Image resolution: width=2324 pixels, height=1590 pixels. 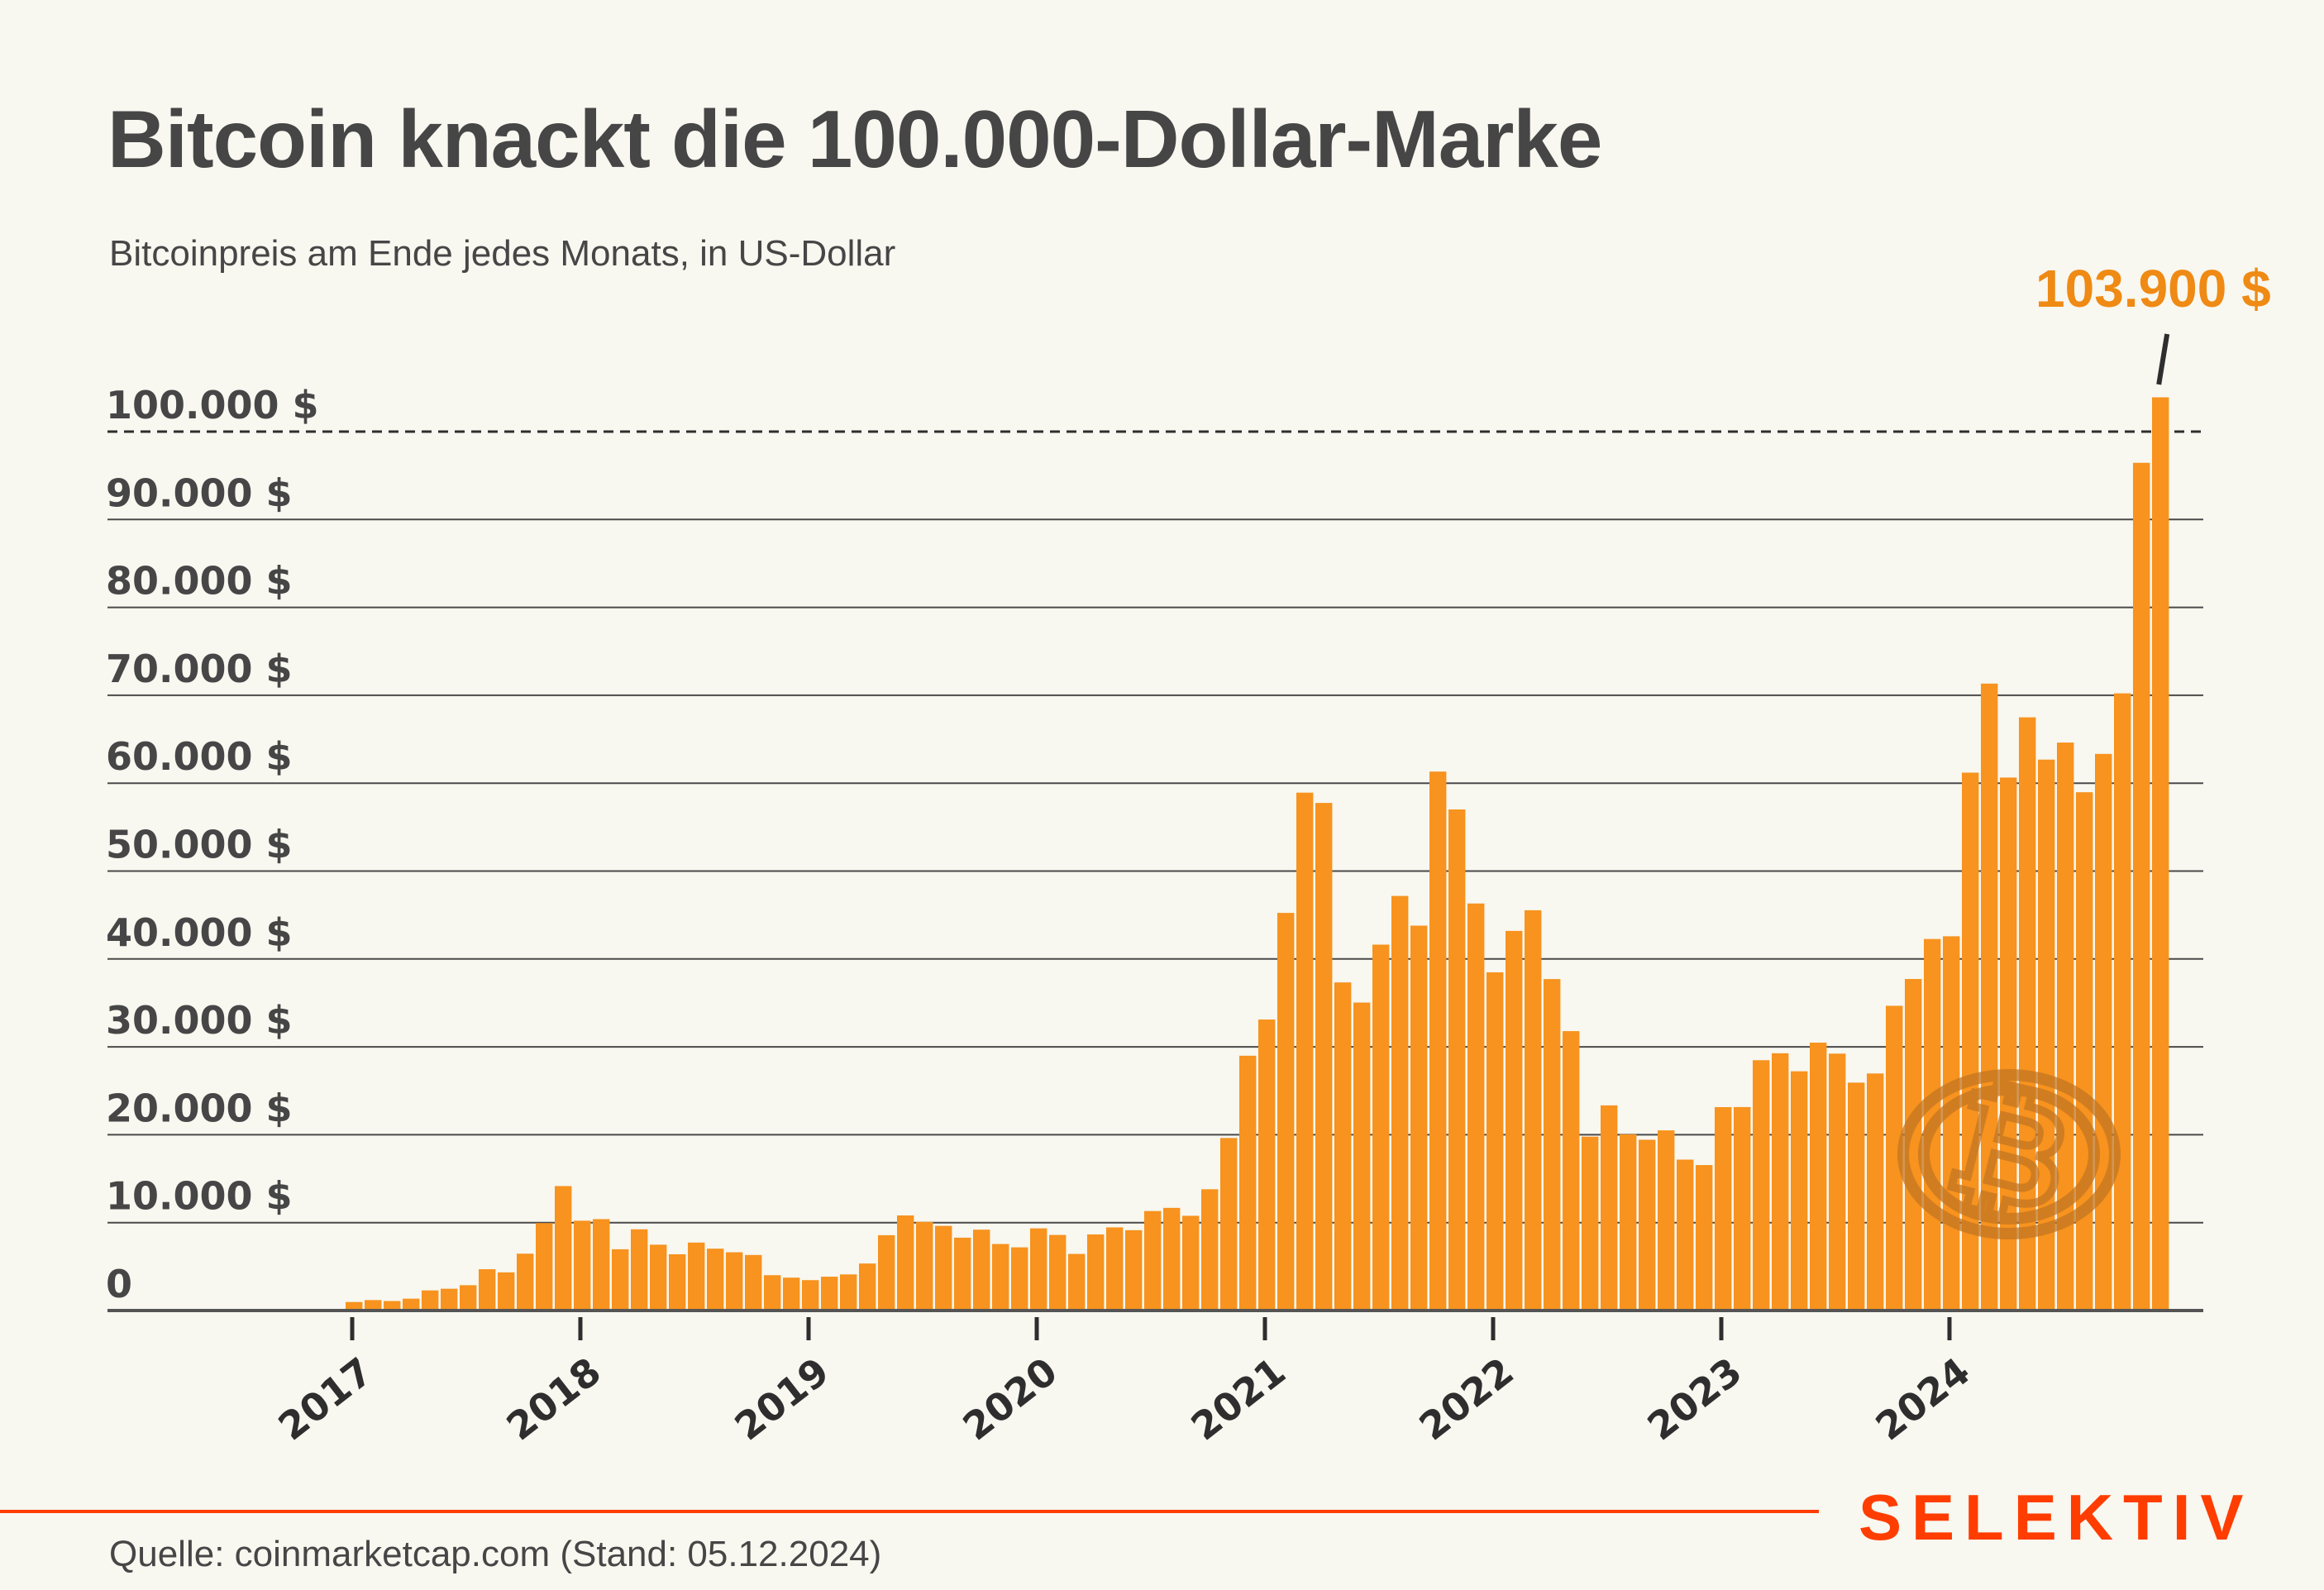 I want to click on y-tick-label: 0, so click(x=119, y=1284).